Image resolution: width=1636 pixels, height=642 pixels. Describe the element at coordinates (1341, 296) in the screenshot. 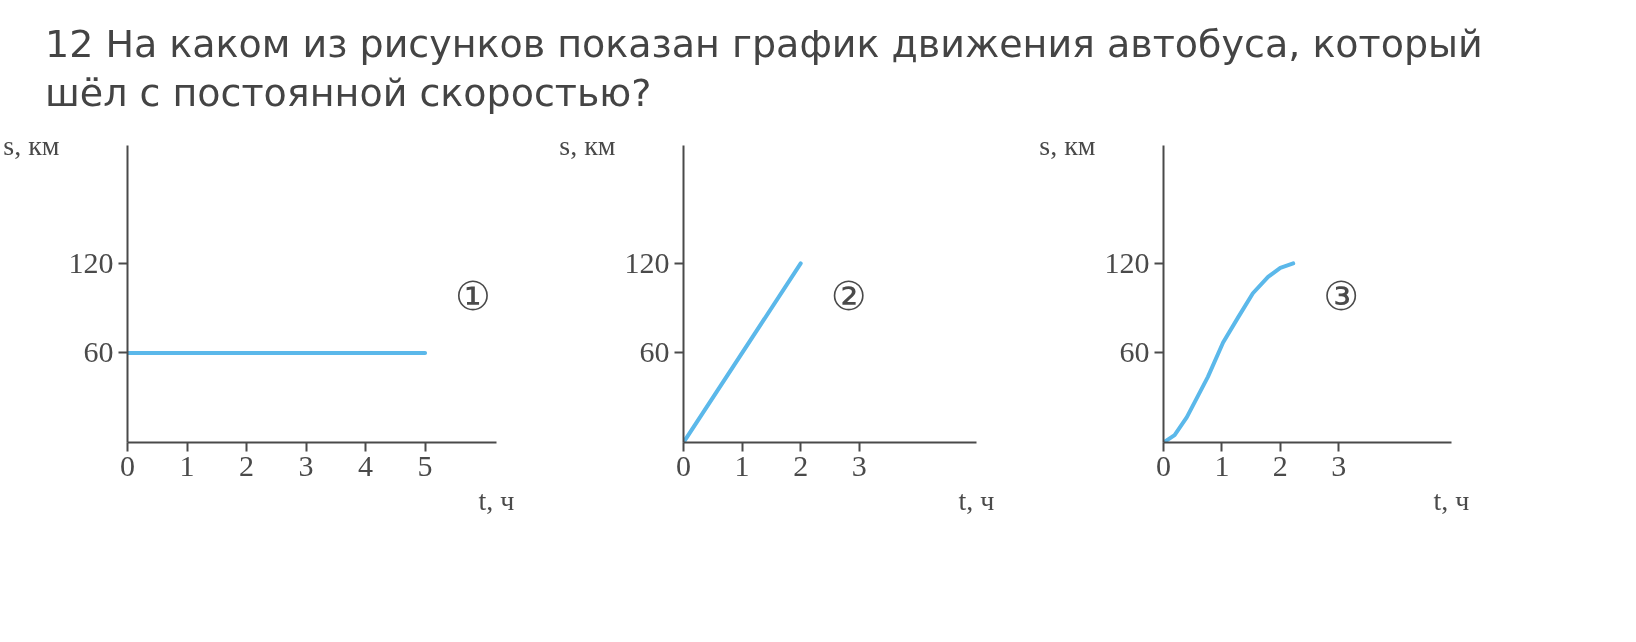

I see `annotation: ③` at that location.